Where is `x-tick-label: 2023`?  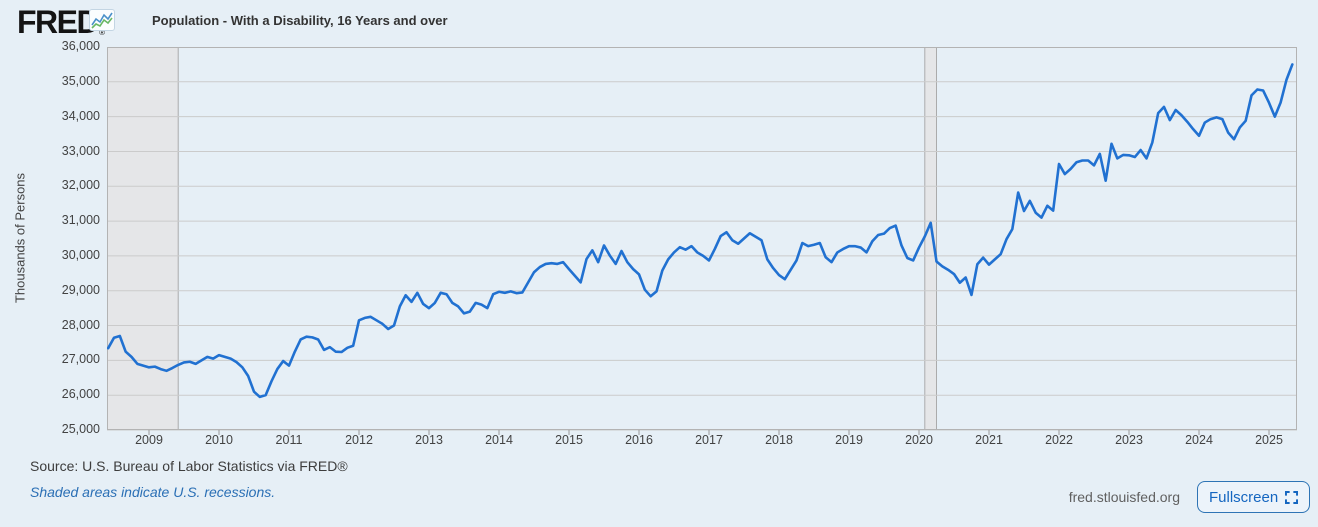
x-tick-label: 2023 is located at coordinates (1129, 440).